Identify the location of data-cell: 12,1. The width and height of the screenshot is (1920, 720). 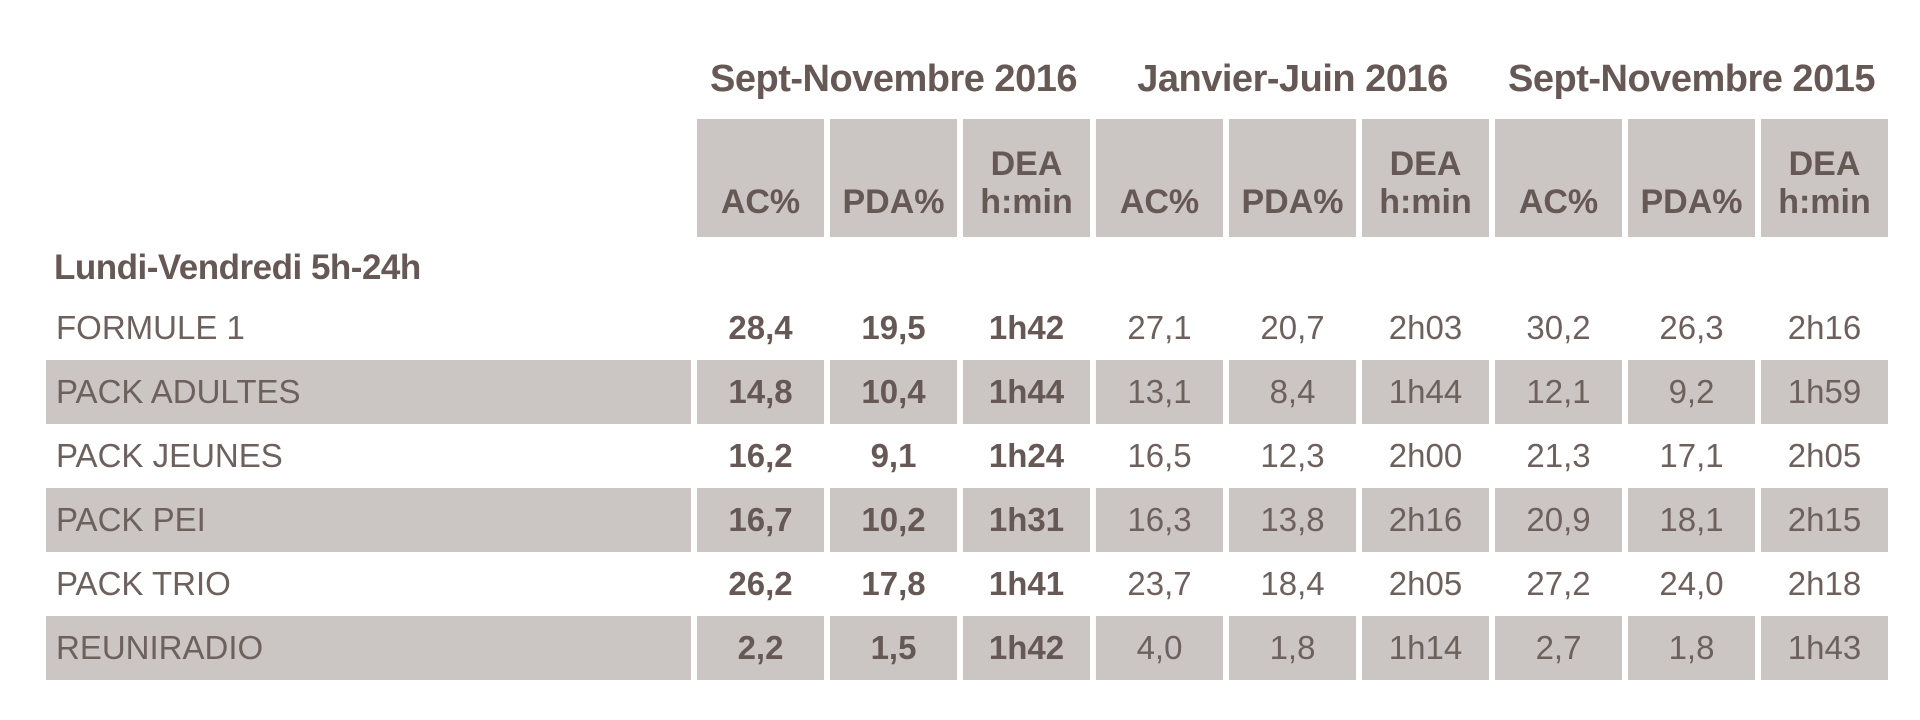
(1558, 392).